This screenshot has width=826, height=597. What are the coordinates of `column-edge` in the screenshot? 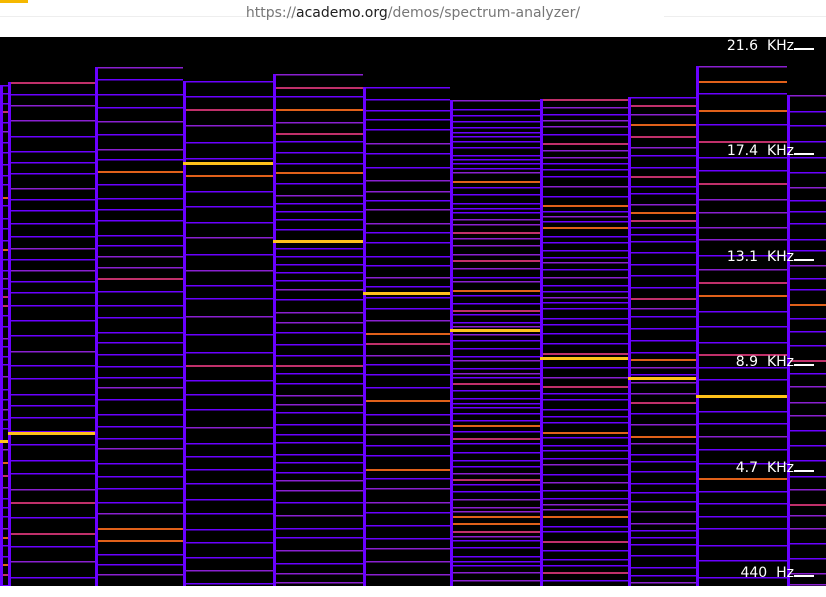 It's located at (364, 336).